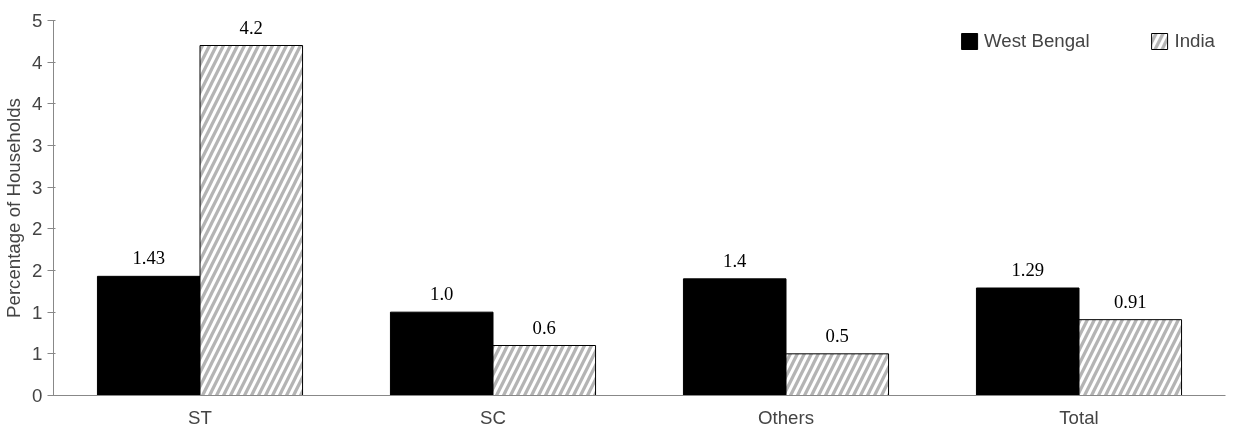  Describe the element at coordinates (1194, 41) in the screenshot. I see `legend-label: India` at that location.